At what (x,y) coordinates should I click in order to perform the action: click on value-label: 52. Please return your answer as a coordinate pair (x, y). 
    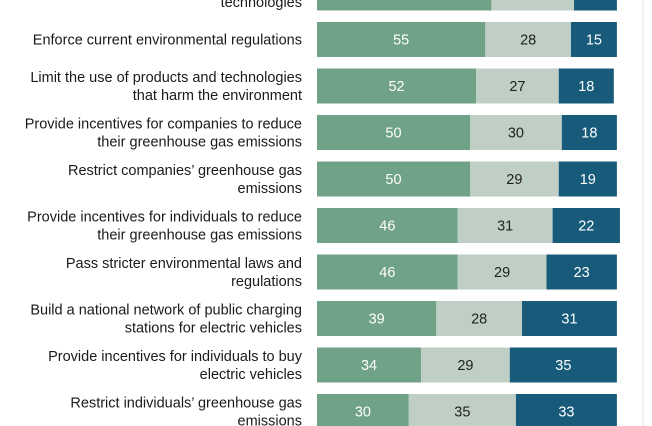
    Looking at the image, I should click on (396, 87).